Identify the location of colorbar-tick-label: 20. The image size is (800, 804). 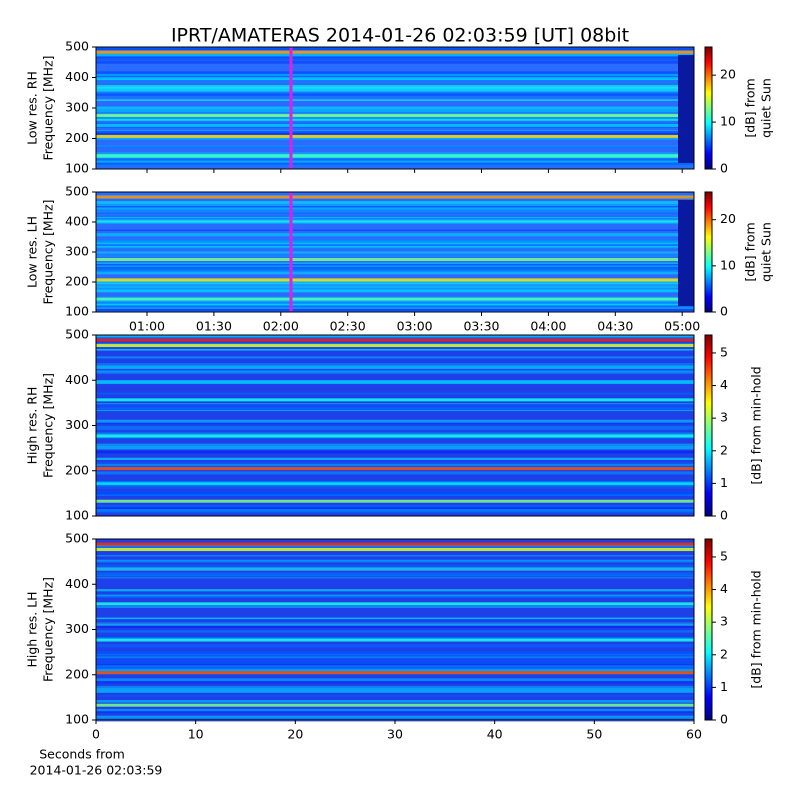
(728, 218).